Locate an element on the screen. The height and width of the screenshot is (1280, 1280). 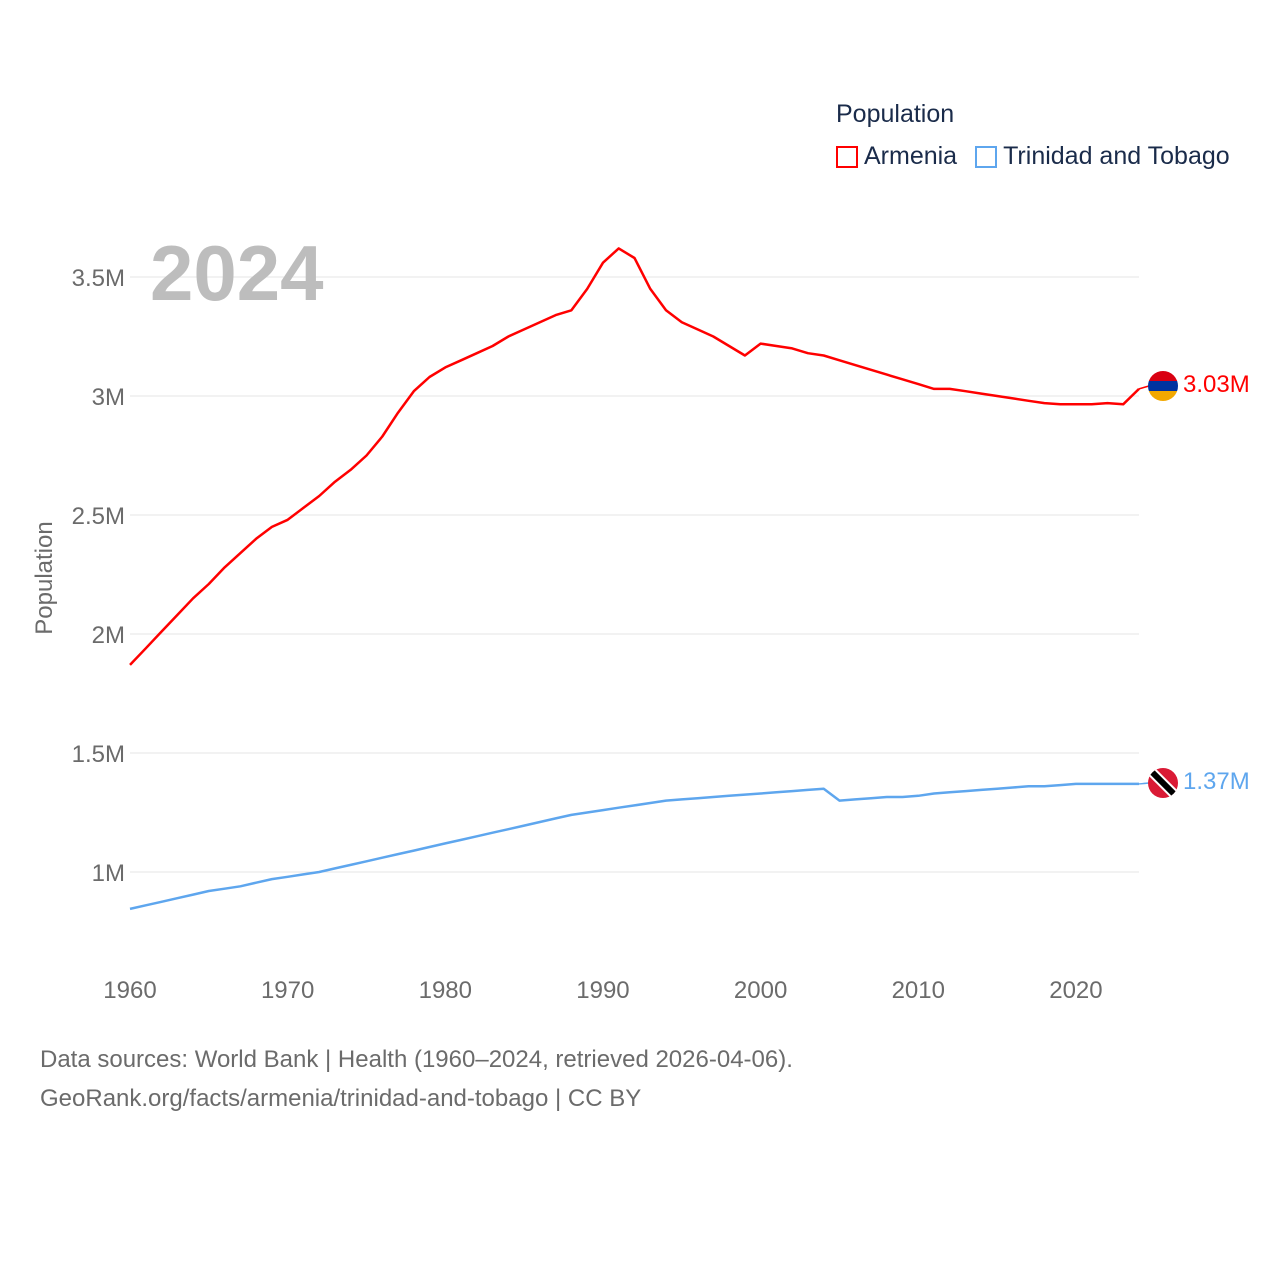
legend-item-armenia: Armenia is located at coordinates (896, 156).